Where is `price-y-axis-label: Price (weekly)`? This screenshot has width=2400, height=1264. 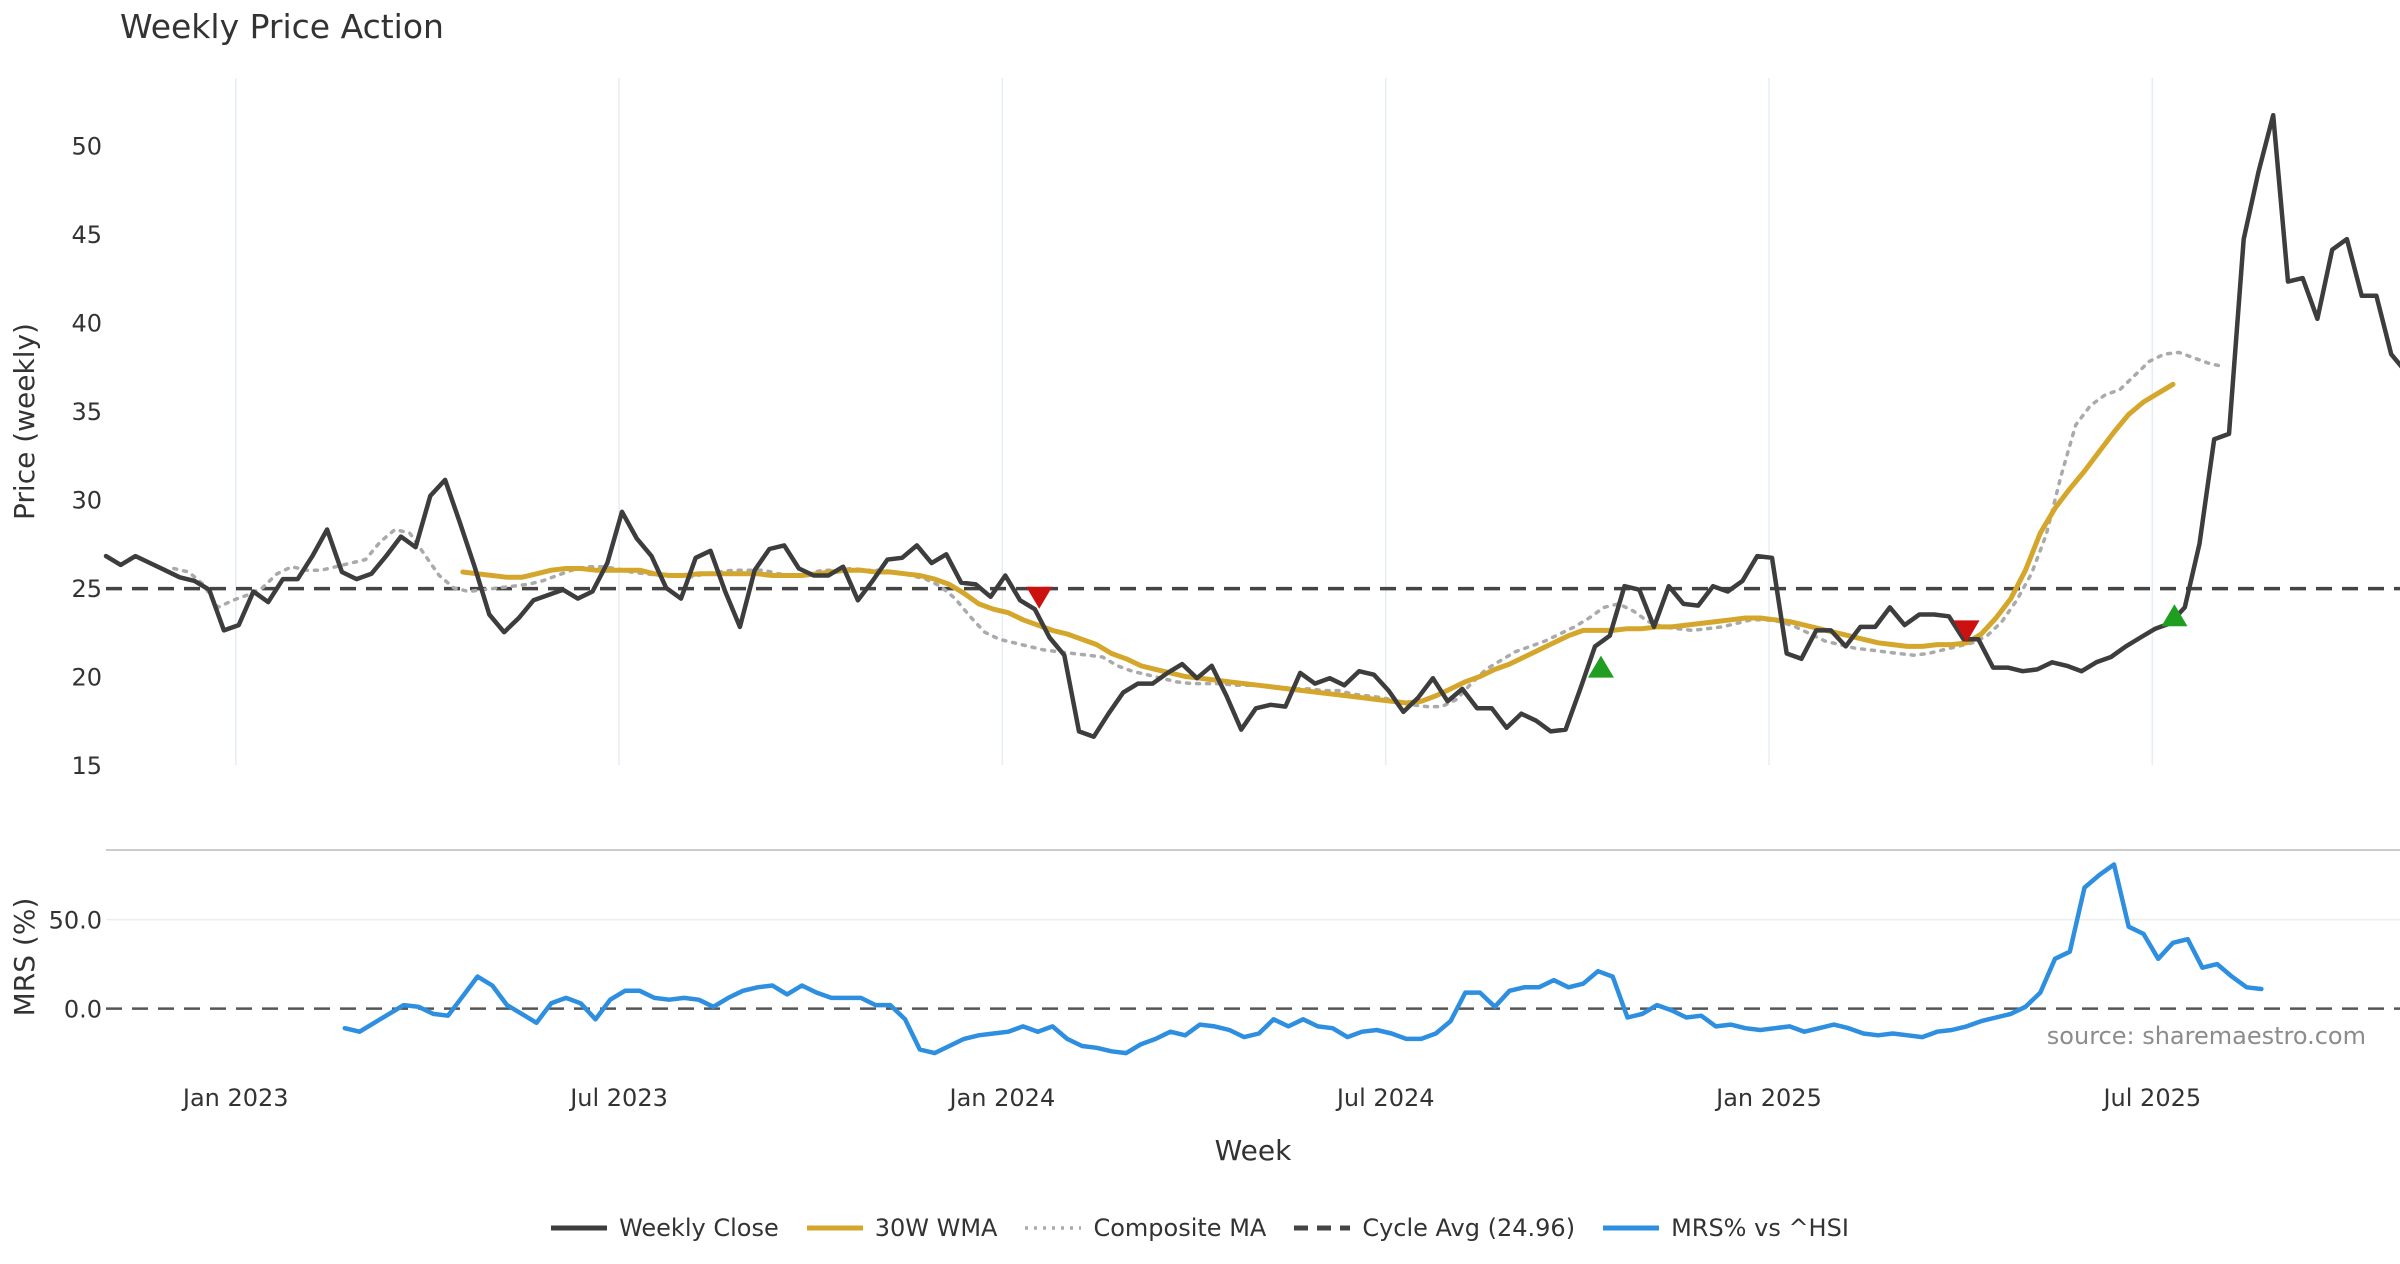
price-y-axis-label: Price (weekly) is located at coordinates (24, 421).